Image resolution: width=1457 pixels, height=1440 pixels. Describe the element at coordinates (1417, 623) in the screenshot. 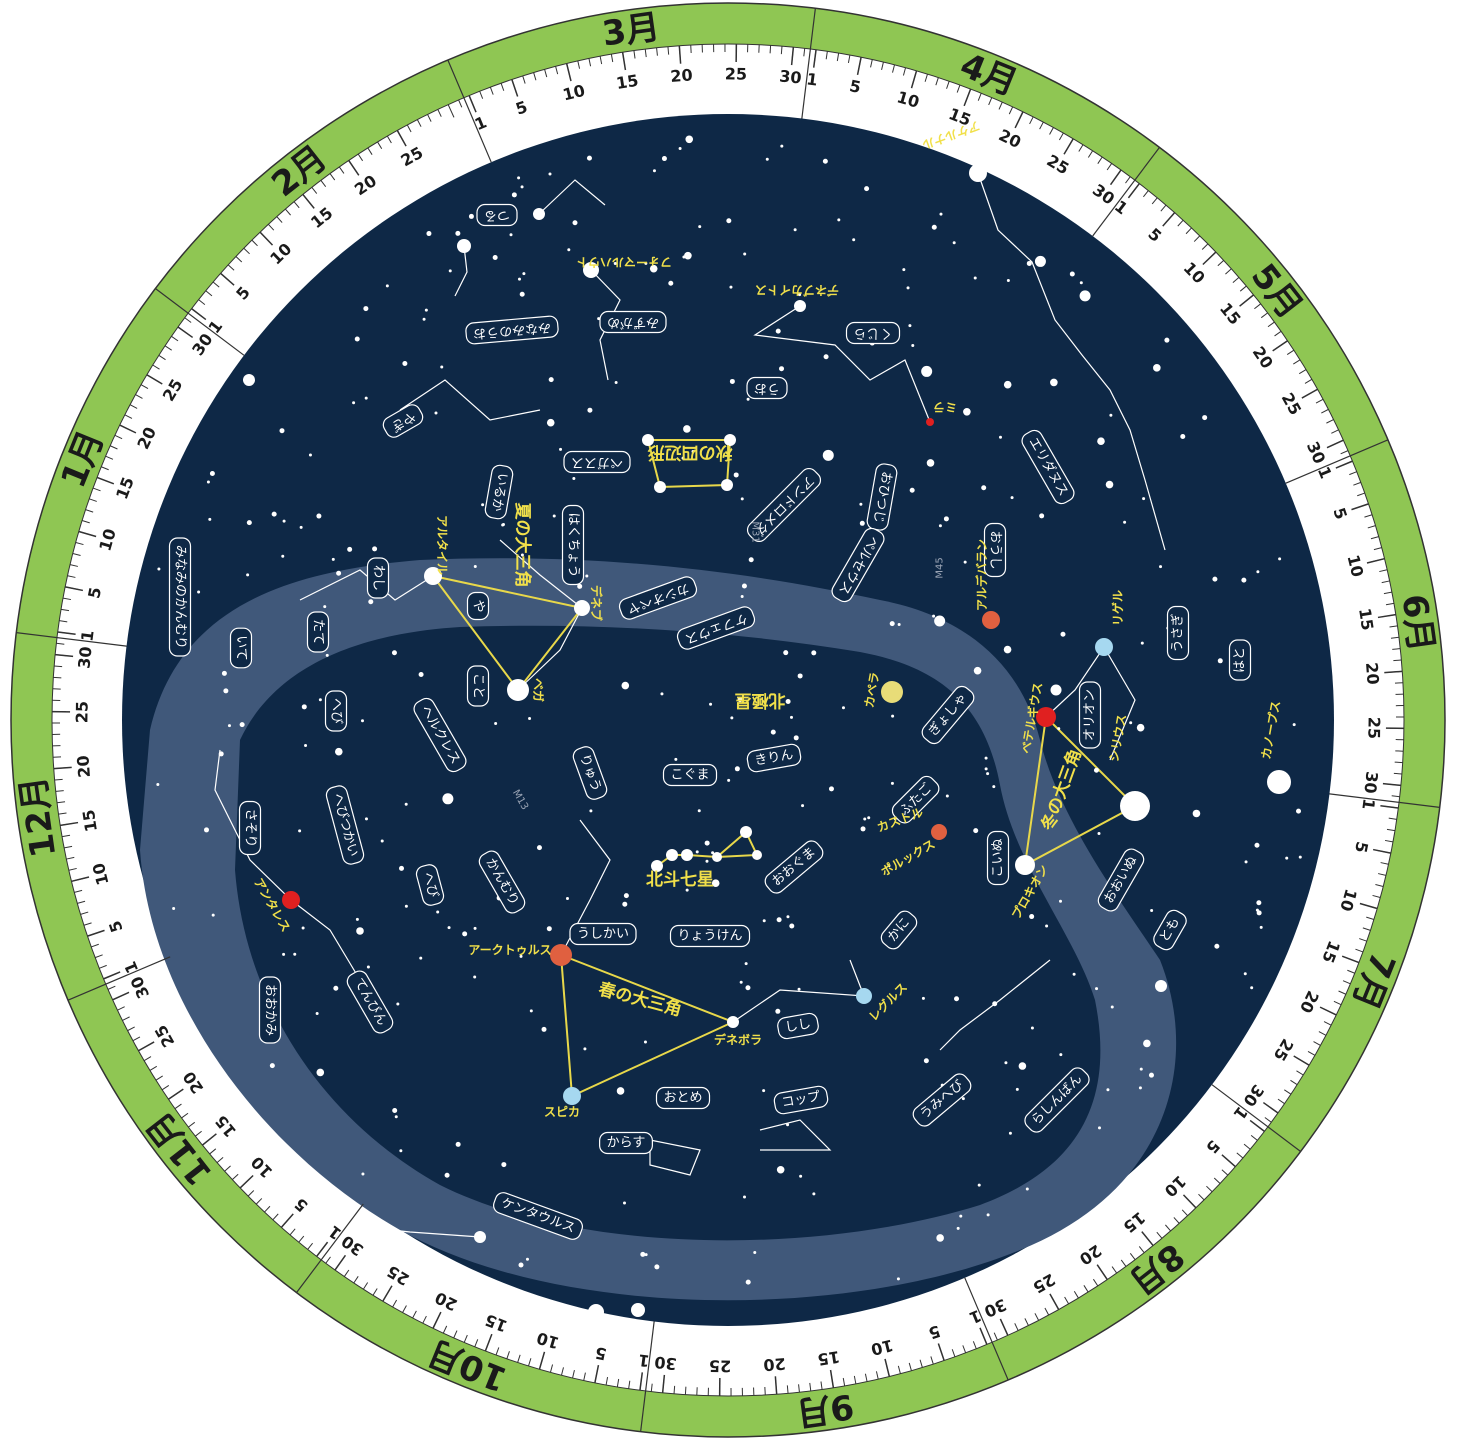

I see `month-label: 6月` at that location.